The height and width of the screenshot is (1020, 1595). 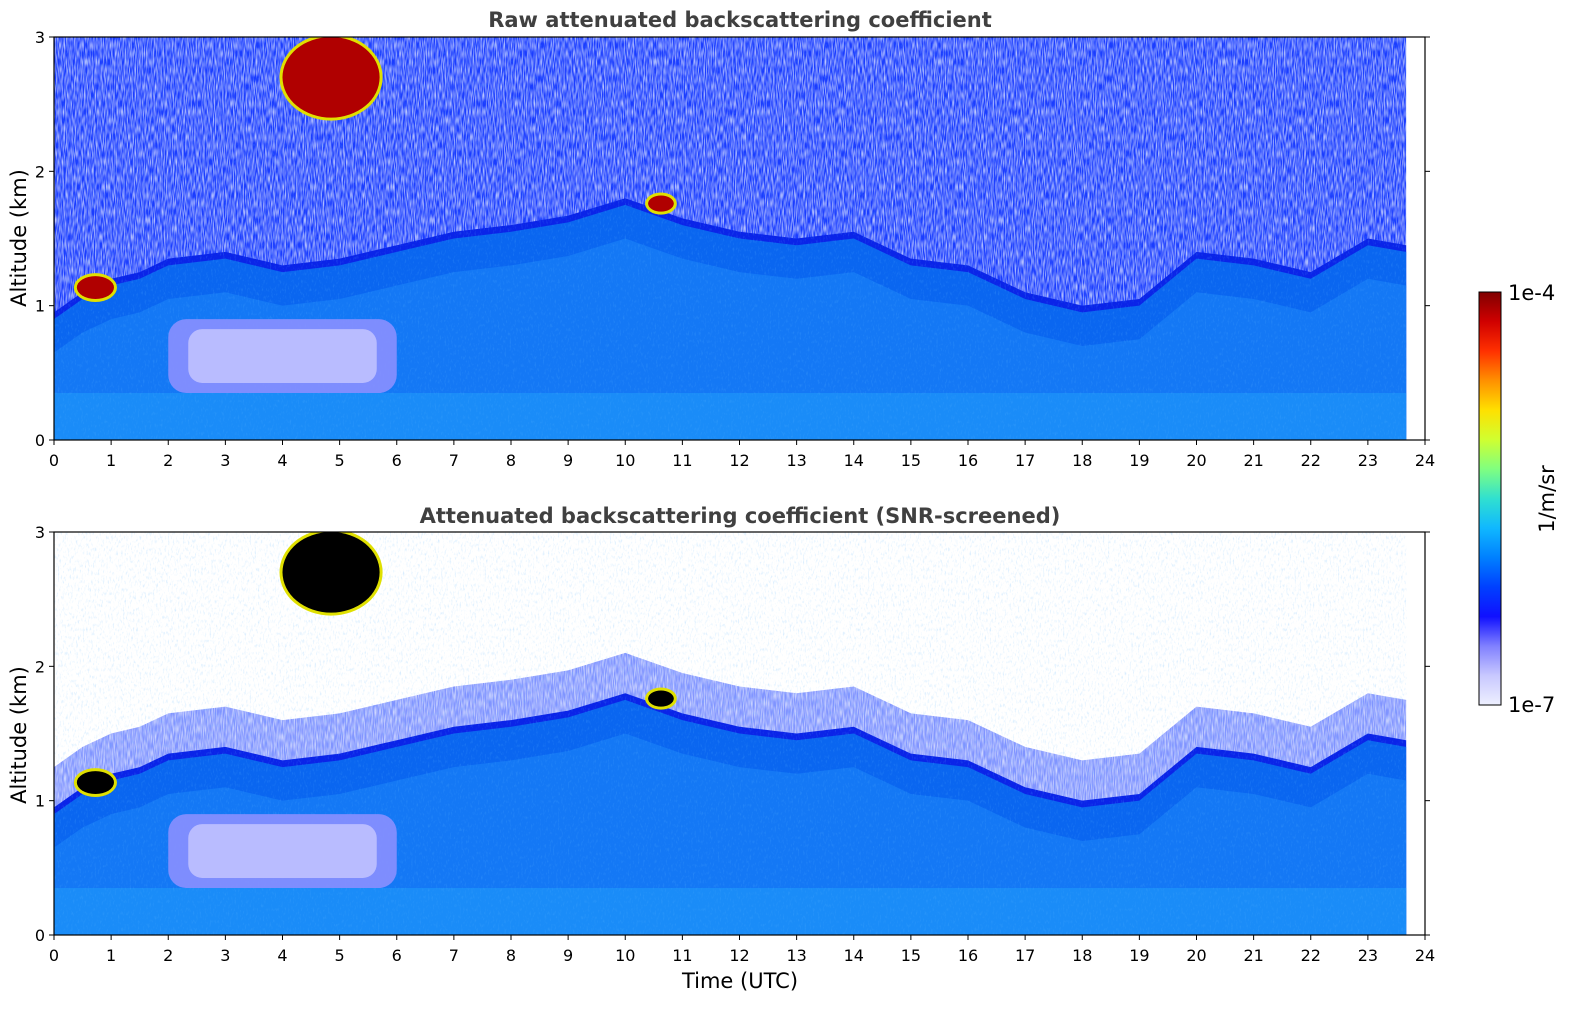 I want to click on colorbar: 1e-4 1e-7 1/m/sr, so click(x=1518, y=499).